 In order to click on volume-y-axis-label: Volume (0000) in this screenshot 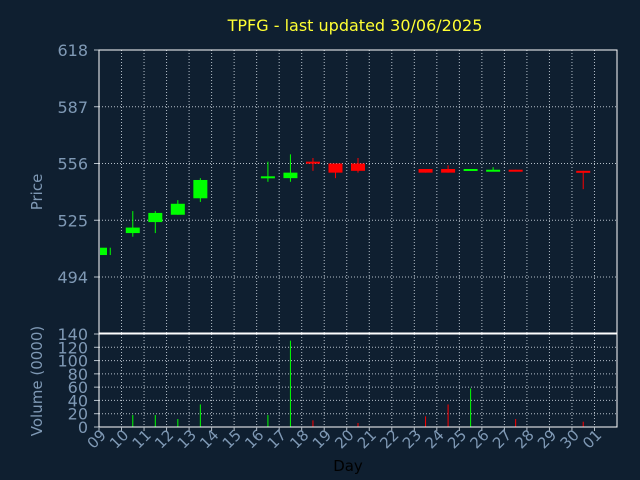, I will do `click(37, 381)`.